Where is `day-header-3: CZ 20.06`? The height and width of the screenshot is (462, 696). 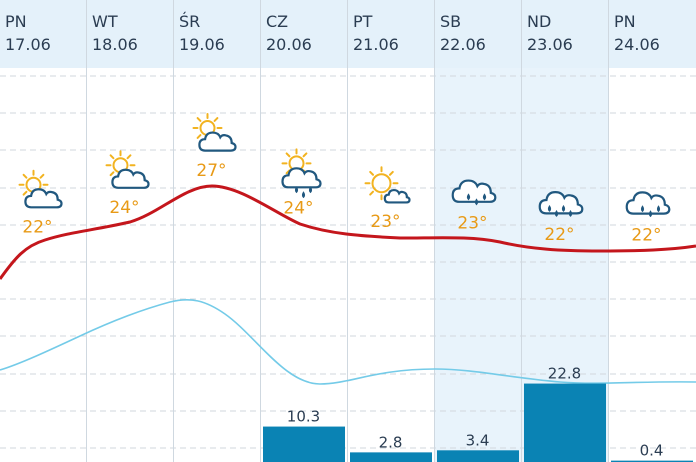
day-header-3: CZ 20.06 is located at coordinates (289, 33).